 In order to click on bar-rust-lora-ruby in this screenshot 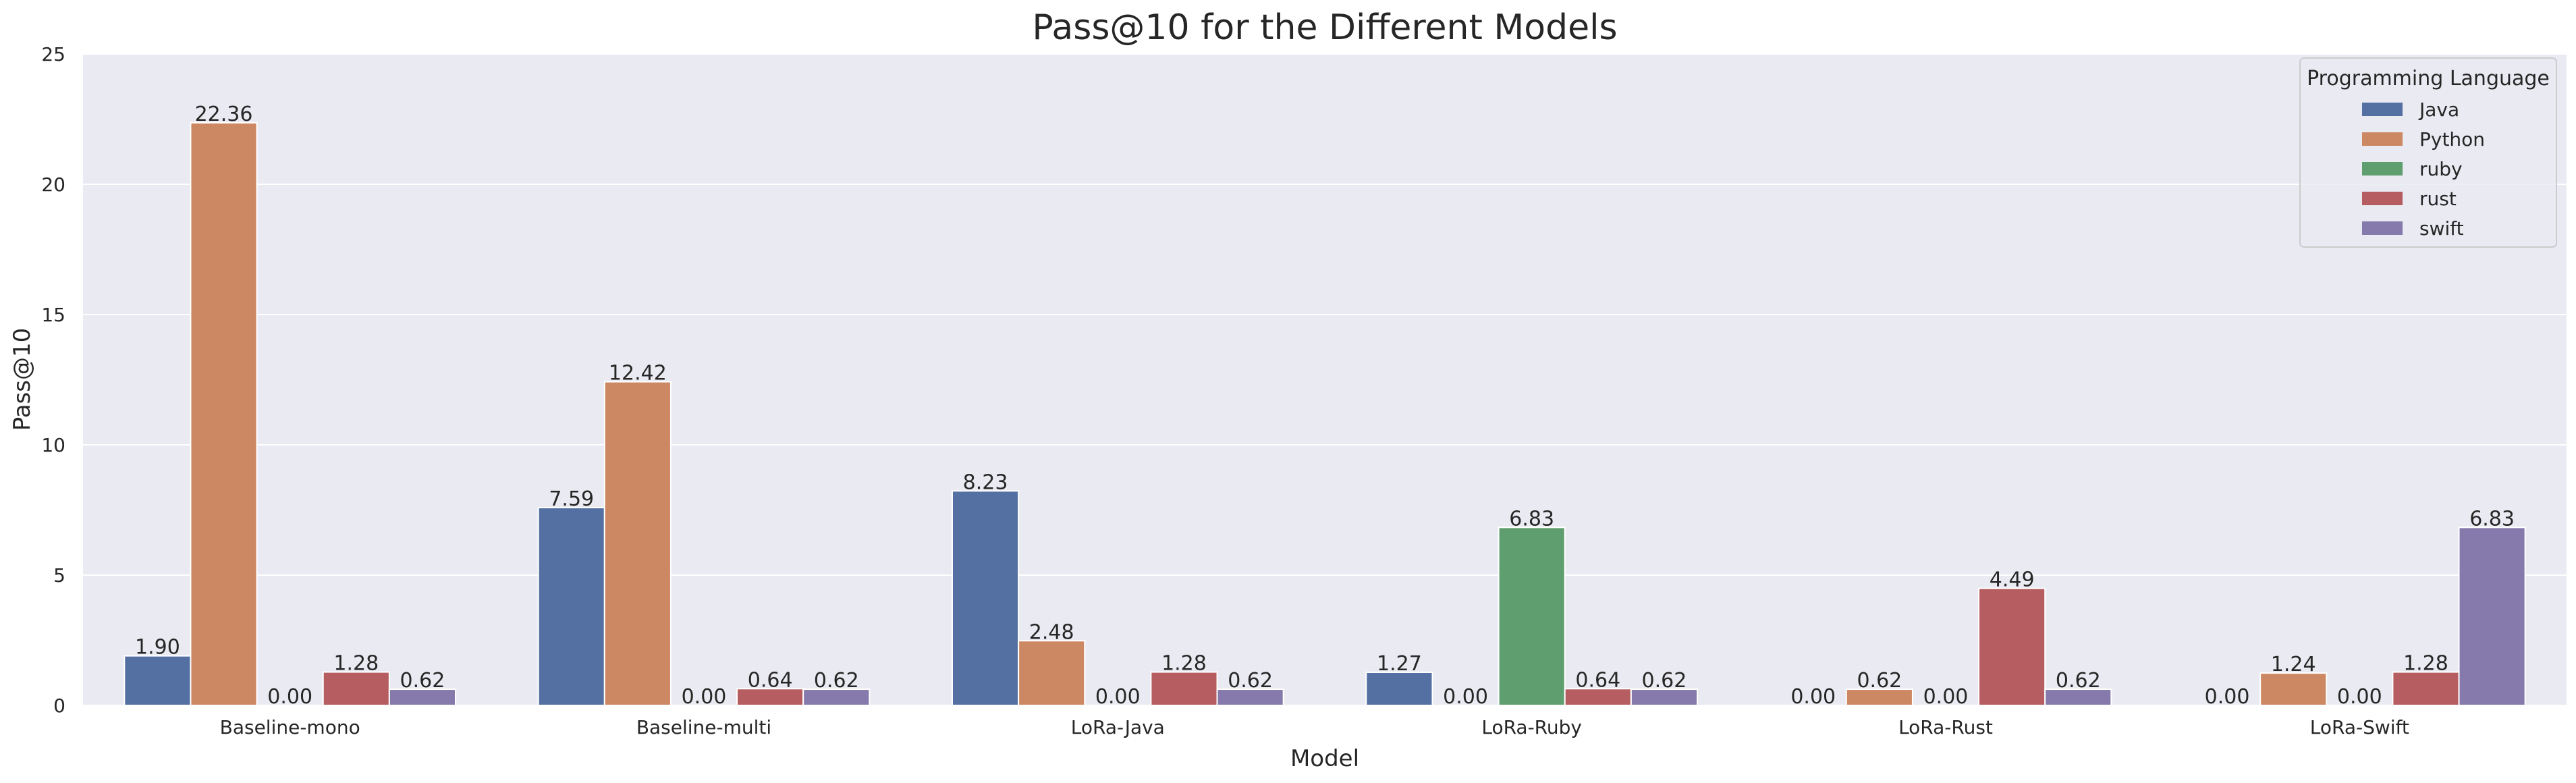, I will do `click(1598, 697)`.